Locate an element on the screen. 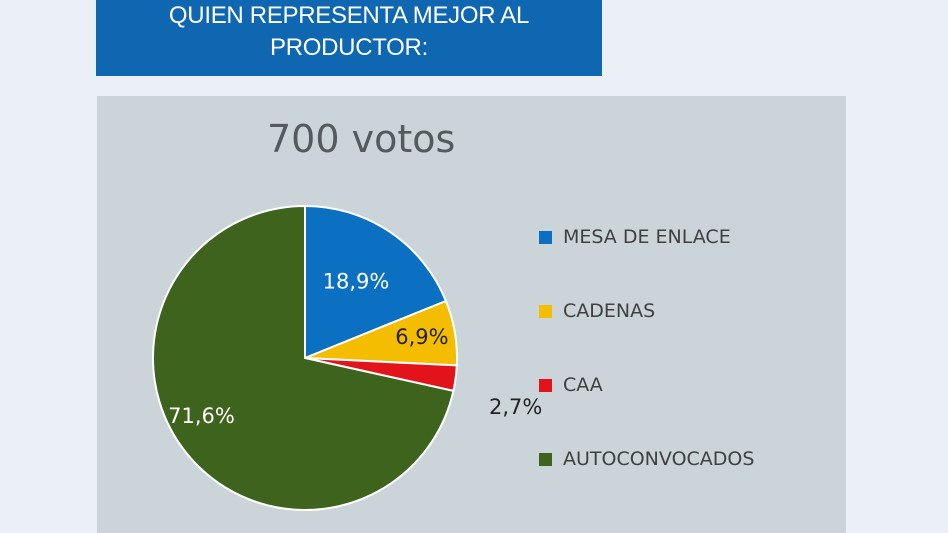  banner-title-line-1: QUIEN REPRESENTA MEJOR AL is located at coordinates (349, 15).